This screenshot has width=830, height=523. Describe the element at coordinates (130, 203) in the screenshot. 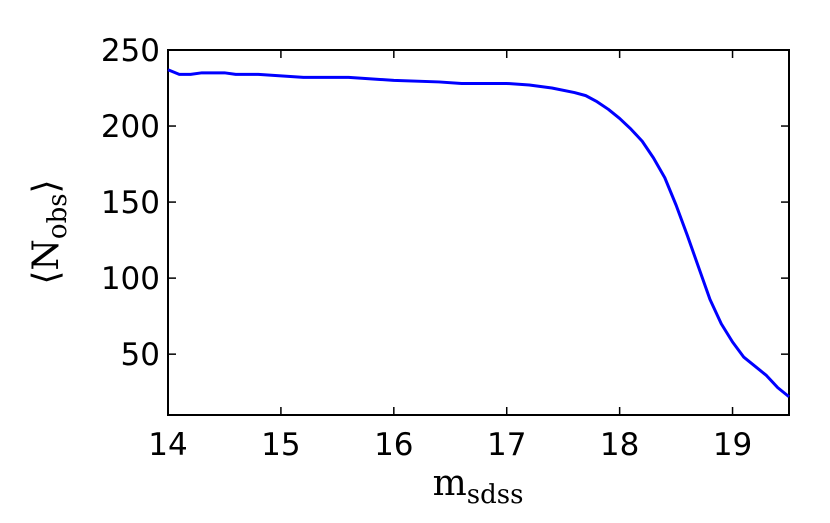

I see `y-tick-label: 150` at that location.